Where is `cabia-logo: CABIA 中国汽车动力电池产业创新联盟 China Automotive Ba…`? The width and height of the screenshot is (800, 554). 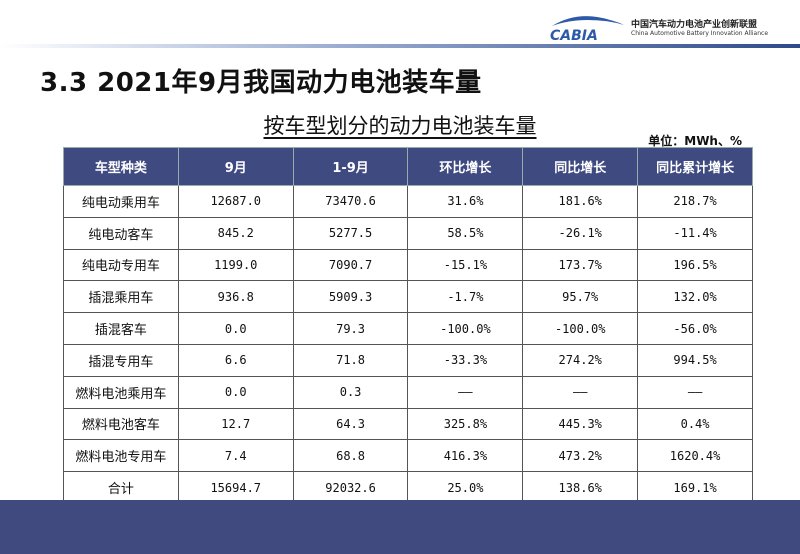 cabia-logo: CABIA 中国汽车动力电池产业创新联盟 China Automotive Ba… is located at coordinates (673, 27).